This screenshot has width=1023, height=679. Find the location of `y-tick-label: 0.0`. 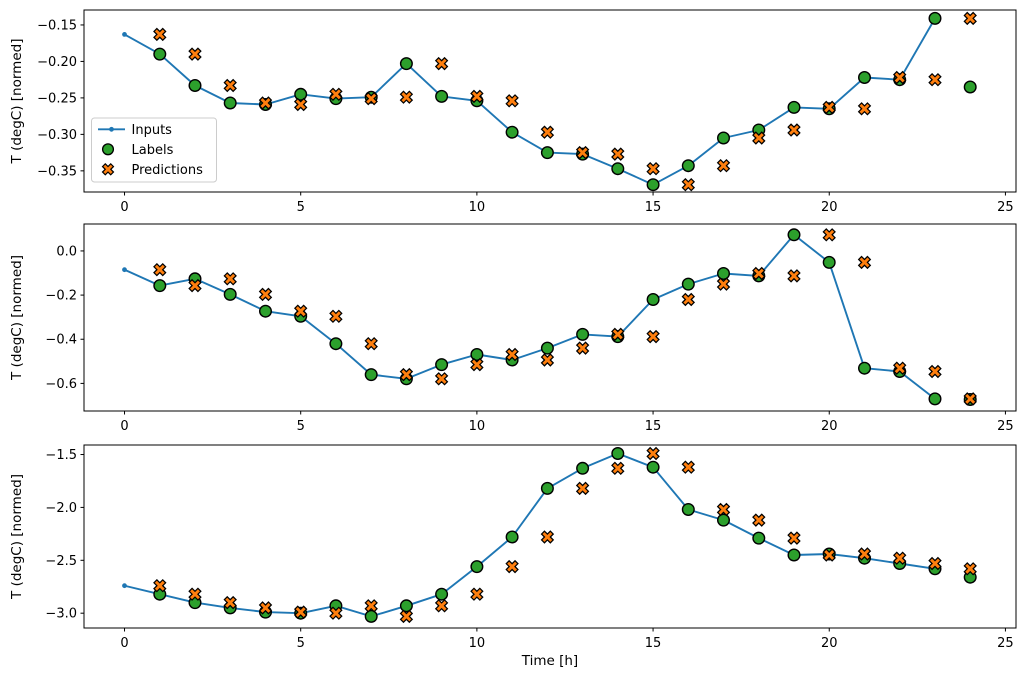

y-tick-label: 0.0 is located at coordinates (66, 251).